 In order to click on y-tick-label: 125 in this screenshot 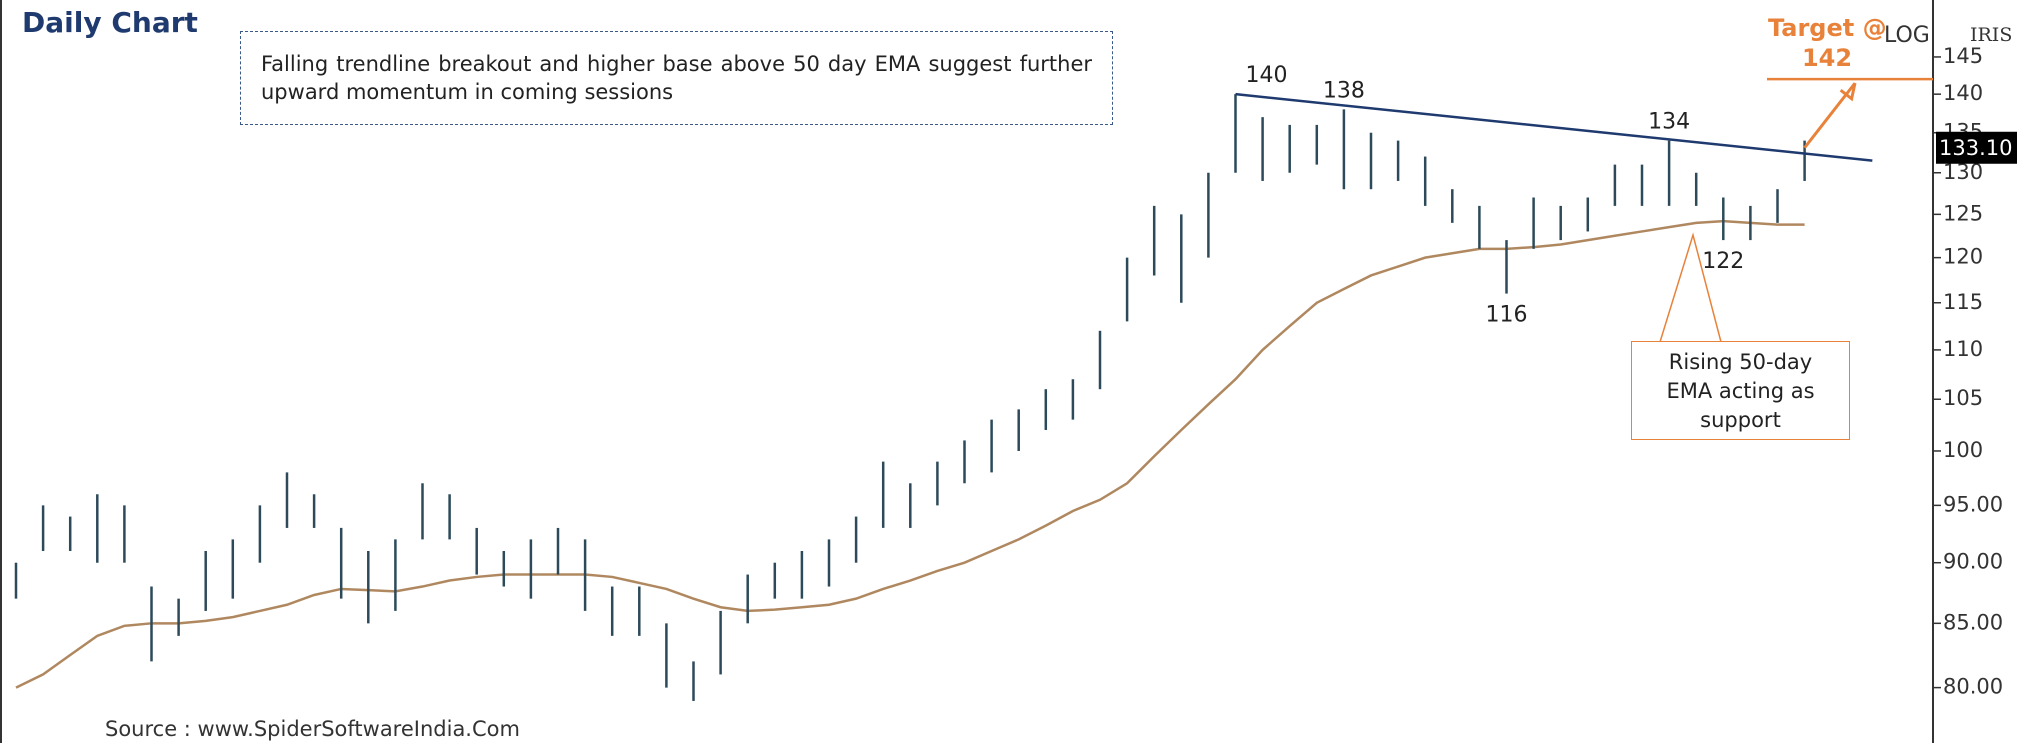, I will do `click(1963, 213)`.